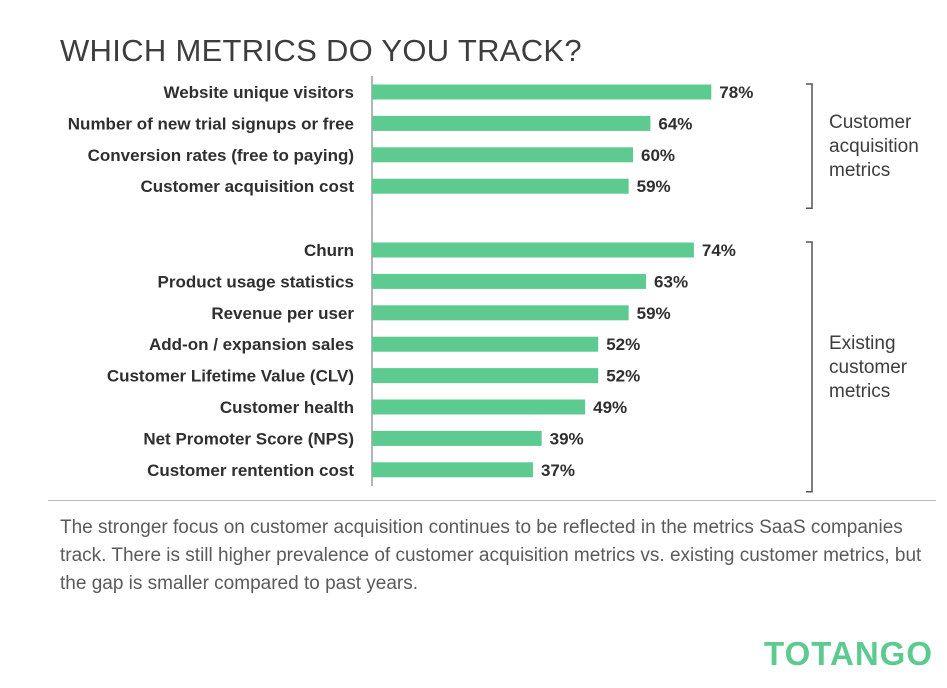 The height and width of the screenshot is (688, 947). I want to click on category-label: Add-on / expansion sales, so click(251, 344).